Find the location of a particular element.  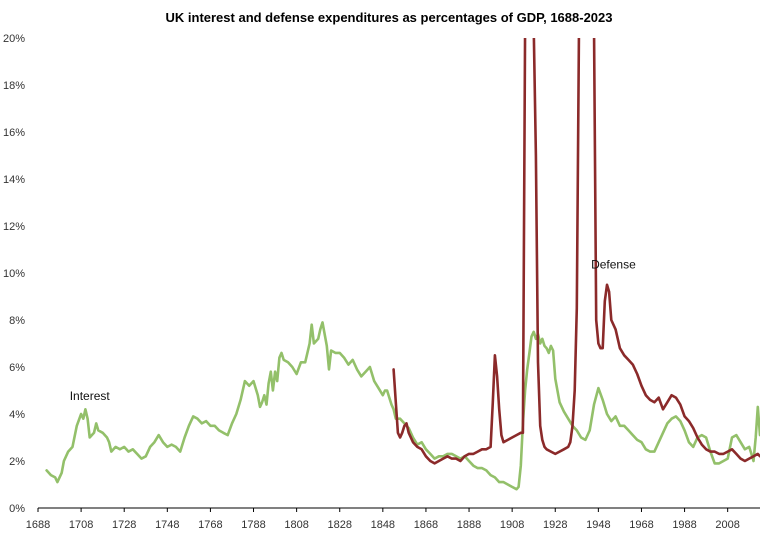

x-tick-label: 1848 is located at coordinates (383, 525).